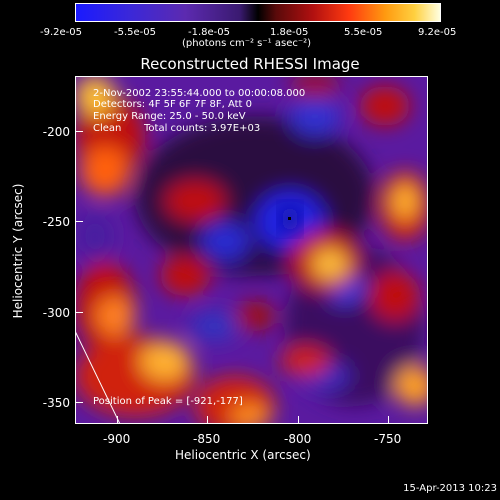 The width and height of the screenshot is (500, 500). Describe the element at coordinates (168, 401) in the screenshot. I see `peak-position-label: Position of Peak = [-921,-177]` at that location.